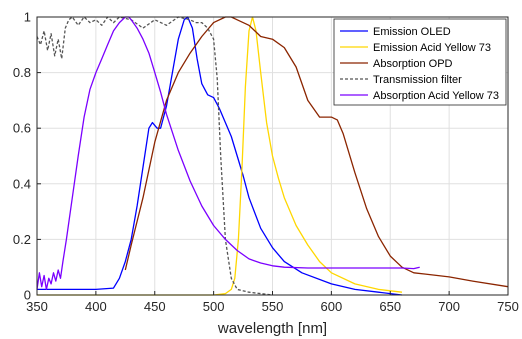 The image size is (522, 339). Describe the element at coordinates (27, 17) in the screenshot. I see `y-tick-label: 1` at that location.